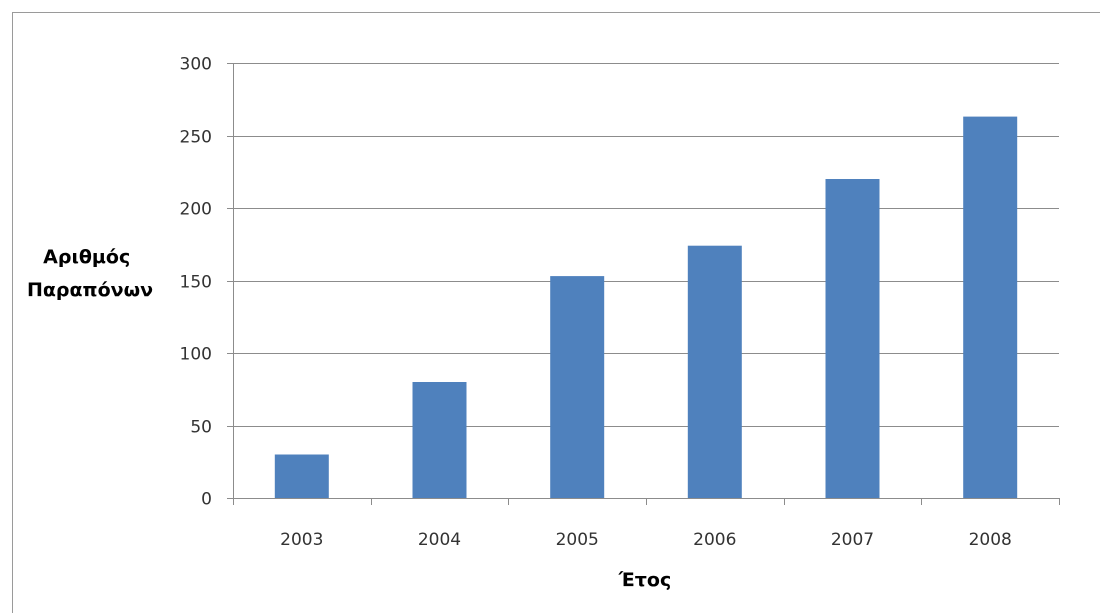 The height and width of the screenshot is (613, 1101). What do you see at coordinates (196, 65) in the screenshot?
I see `y-tick-label: 300` at bounding box center [196, 65].